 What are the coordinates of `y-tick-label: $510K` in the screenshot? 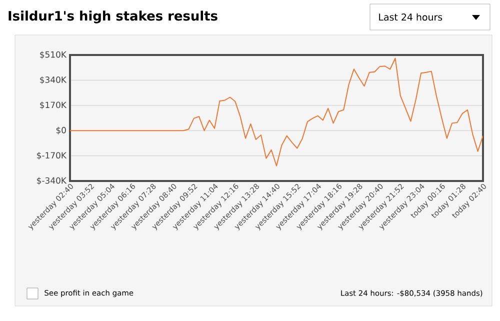 It's located at (53, 55).